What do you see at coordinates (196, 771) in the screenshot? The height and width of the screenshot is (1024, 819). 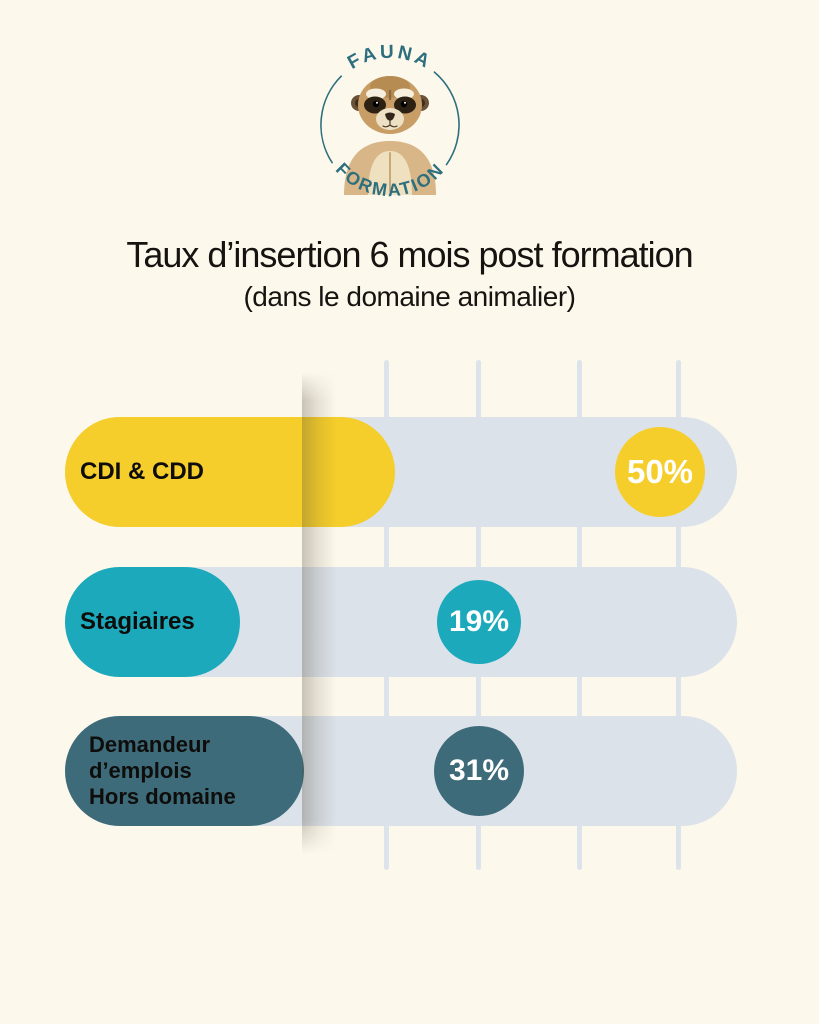 I see `bar-label: Demandeur d’emplois Hors domaine` at bounding box center [196, 771].